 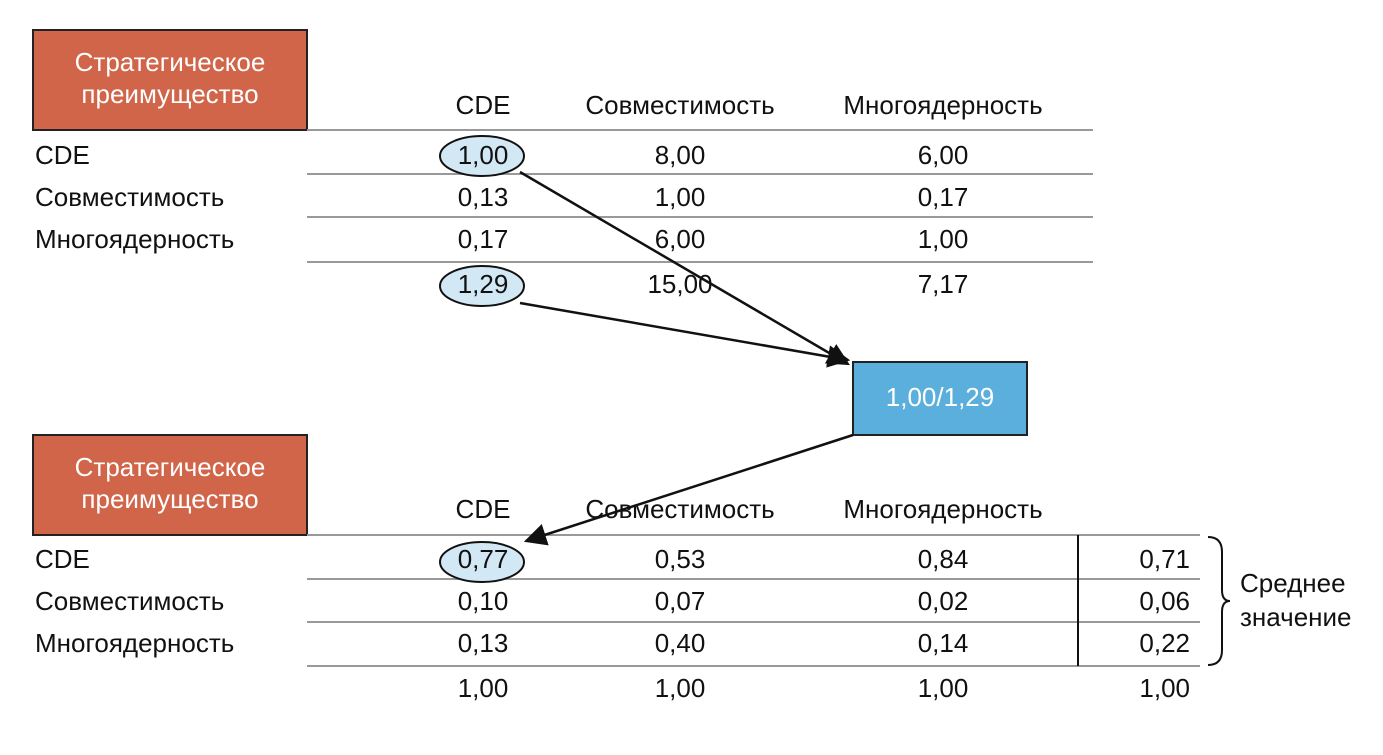 I want to click on cell: 0,53, so click(x=680, y=559).